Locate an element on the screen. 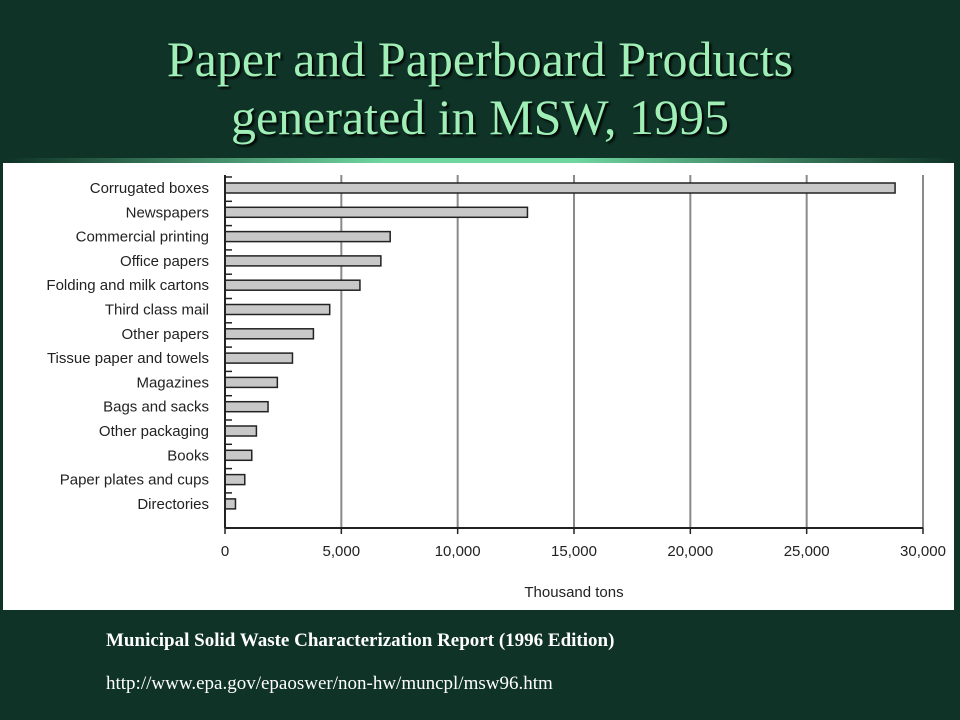 The width and height of the screenshot is (960, 720). x-axis-label: Thousand tons is located at coordinates (573, 592).